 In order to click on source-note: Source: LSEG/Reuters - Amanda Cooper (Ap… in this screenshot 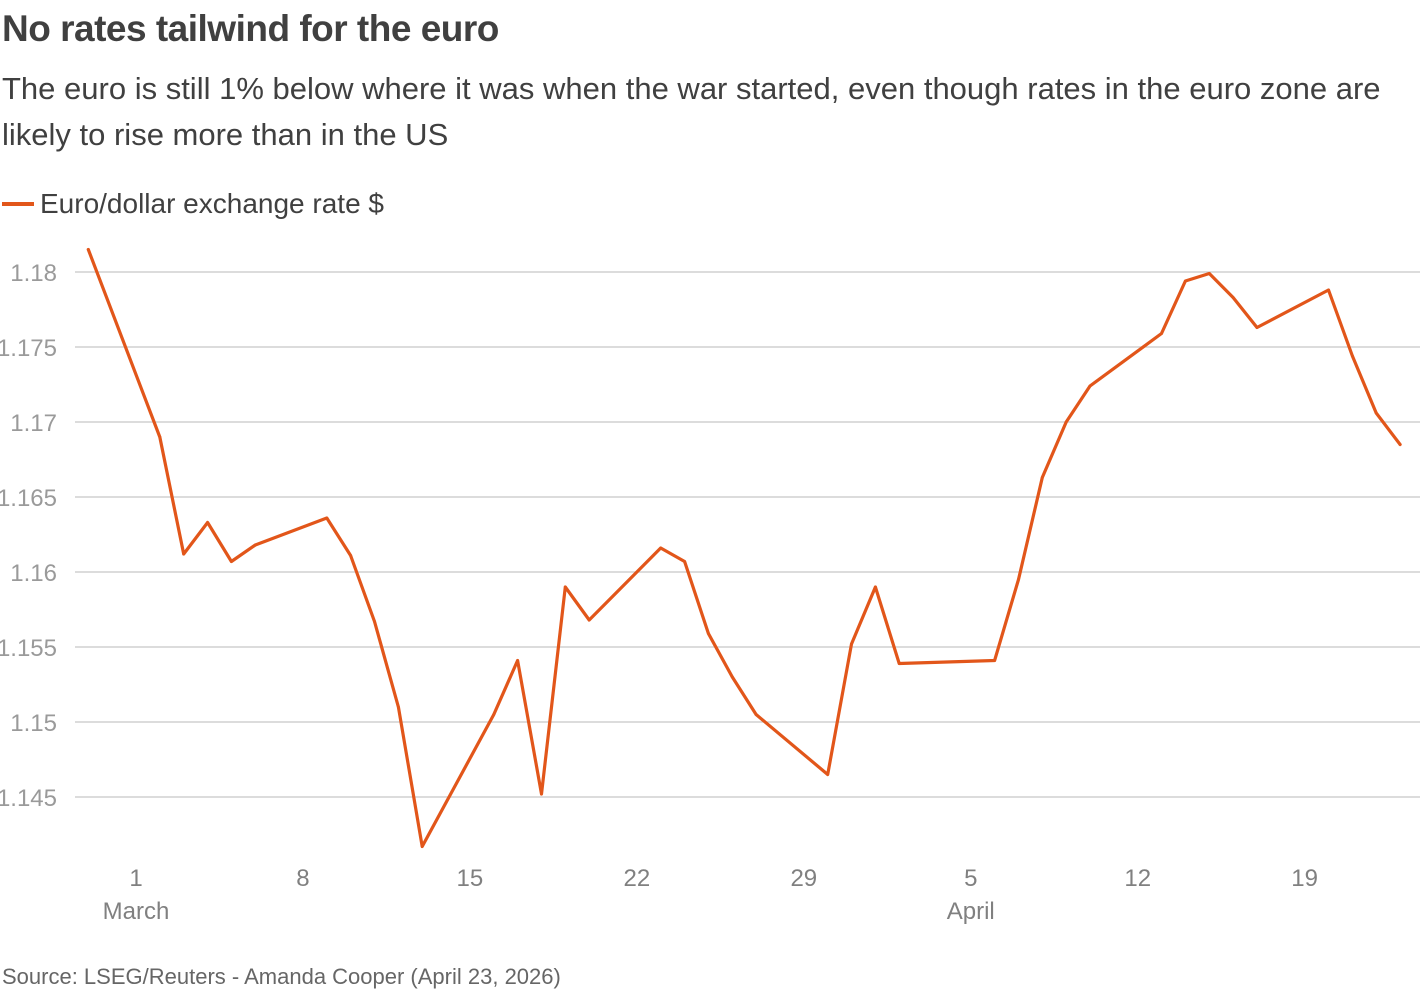, I will do `click(281, 976)`.